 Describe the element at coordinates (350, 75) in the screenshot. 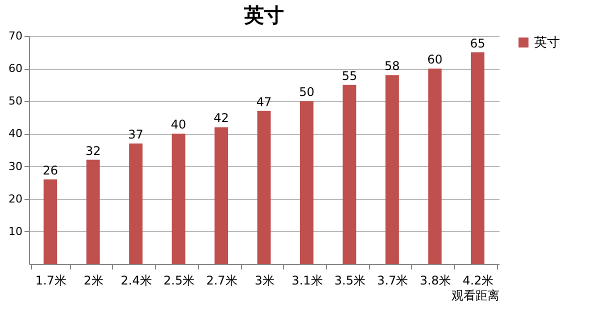

I see `data-label: 55` at that location.